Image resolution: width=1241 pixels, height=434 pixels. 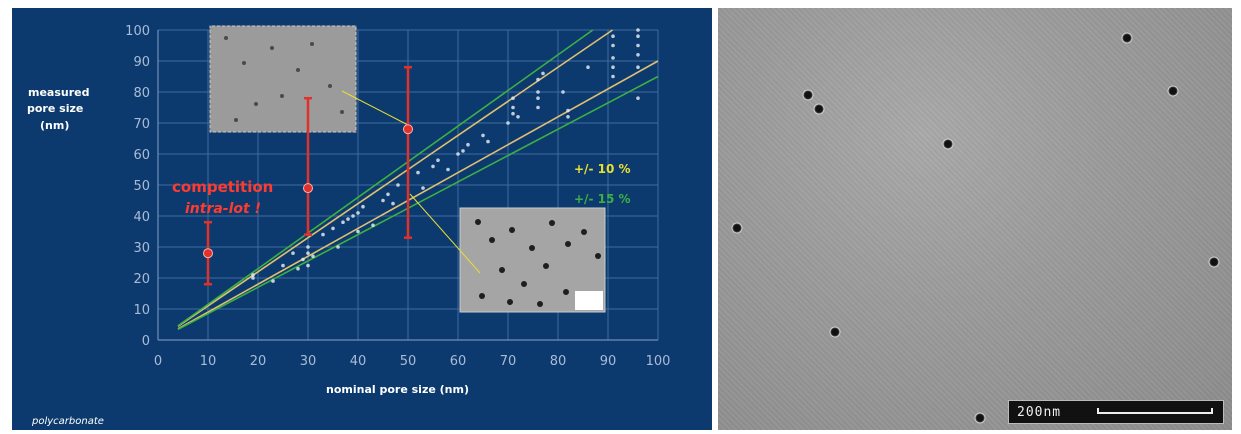 What do you see at coordinates (137, 31) in the screenshot?
I see `y-tick-label: 100` at bounding box center [137, 31].